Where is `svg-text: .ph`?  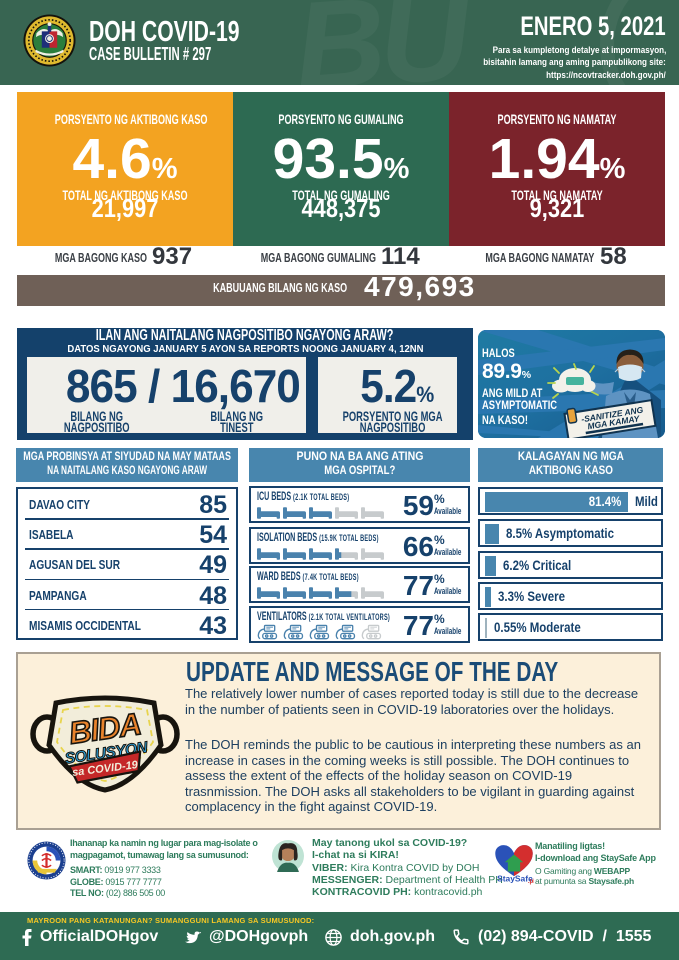 svg-text: .ph is located at coordinates (531, 881).